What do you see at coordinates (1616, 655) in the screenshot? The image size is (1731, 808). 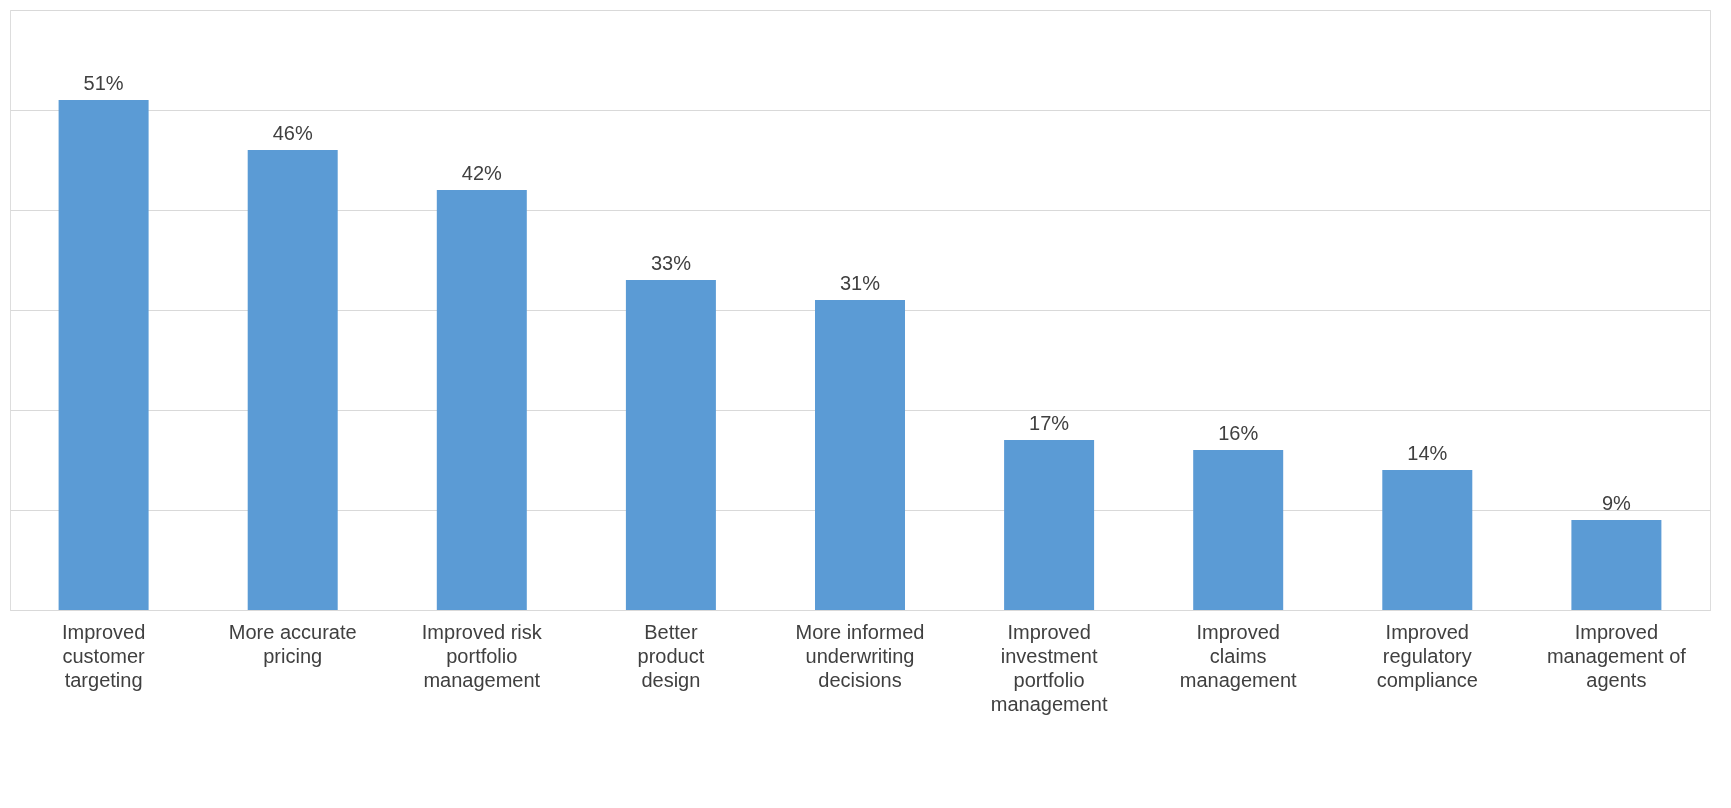 I see `x-tick-label: Improved management of agents` at bounding box center [1616, 655].